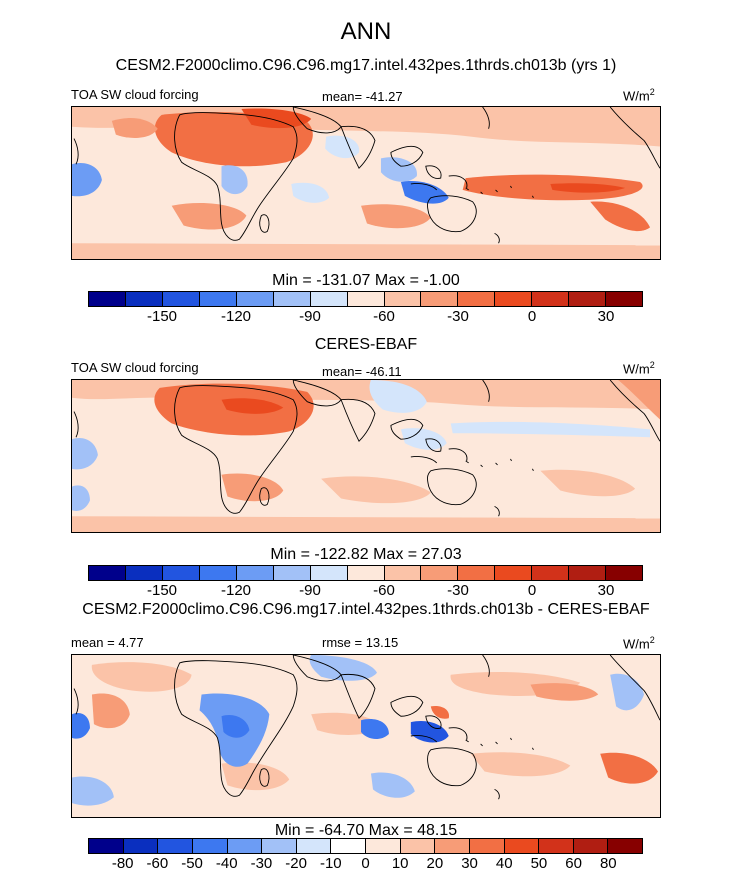 The width and height of the screenshot is (732, 877). I want to click on panel-2-colorbar, so click(365, 573).